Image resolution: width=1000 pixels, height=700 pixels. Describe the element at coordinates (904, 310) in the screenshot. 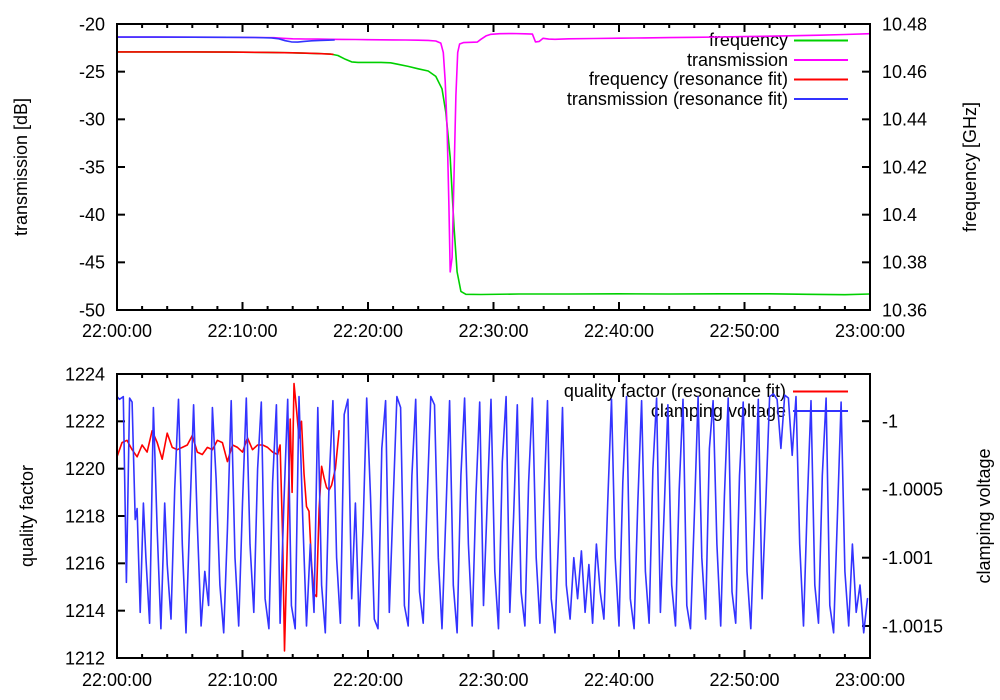

I see `svg-text: 10.36` at that location.